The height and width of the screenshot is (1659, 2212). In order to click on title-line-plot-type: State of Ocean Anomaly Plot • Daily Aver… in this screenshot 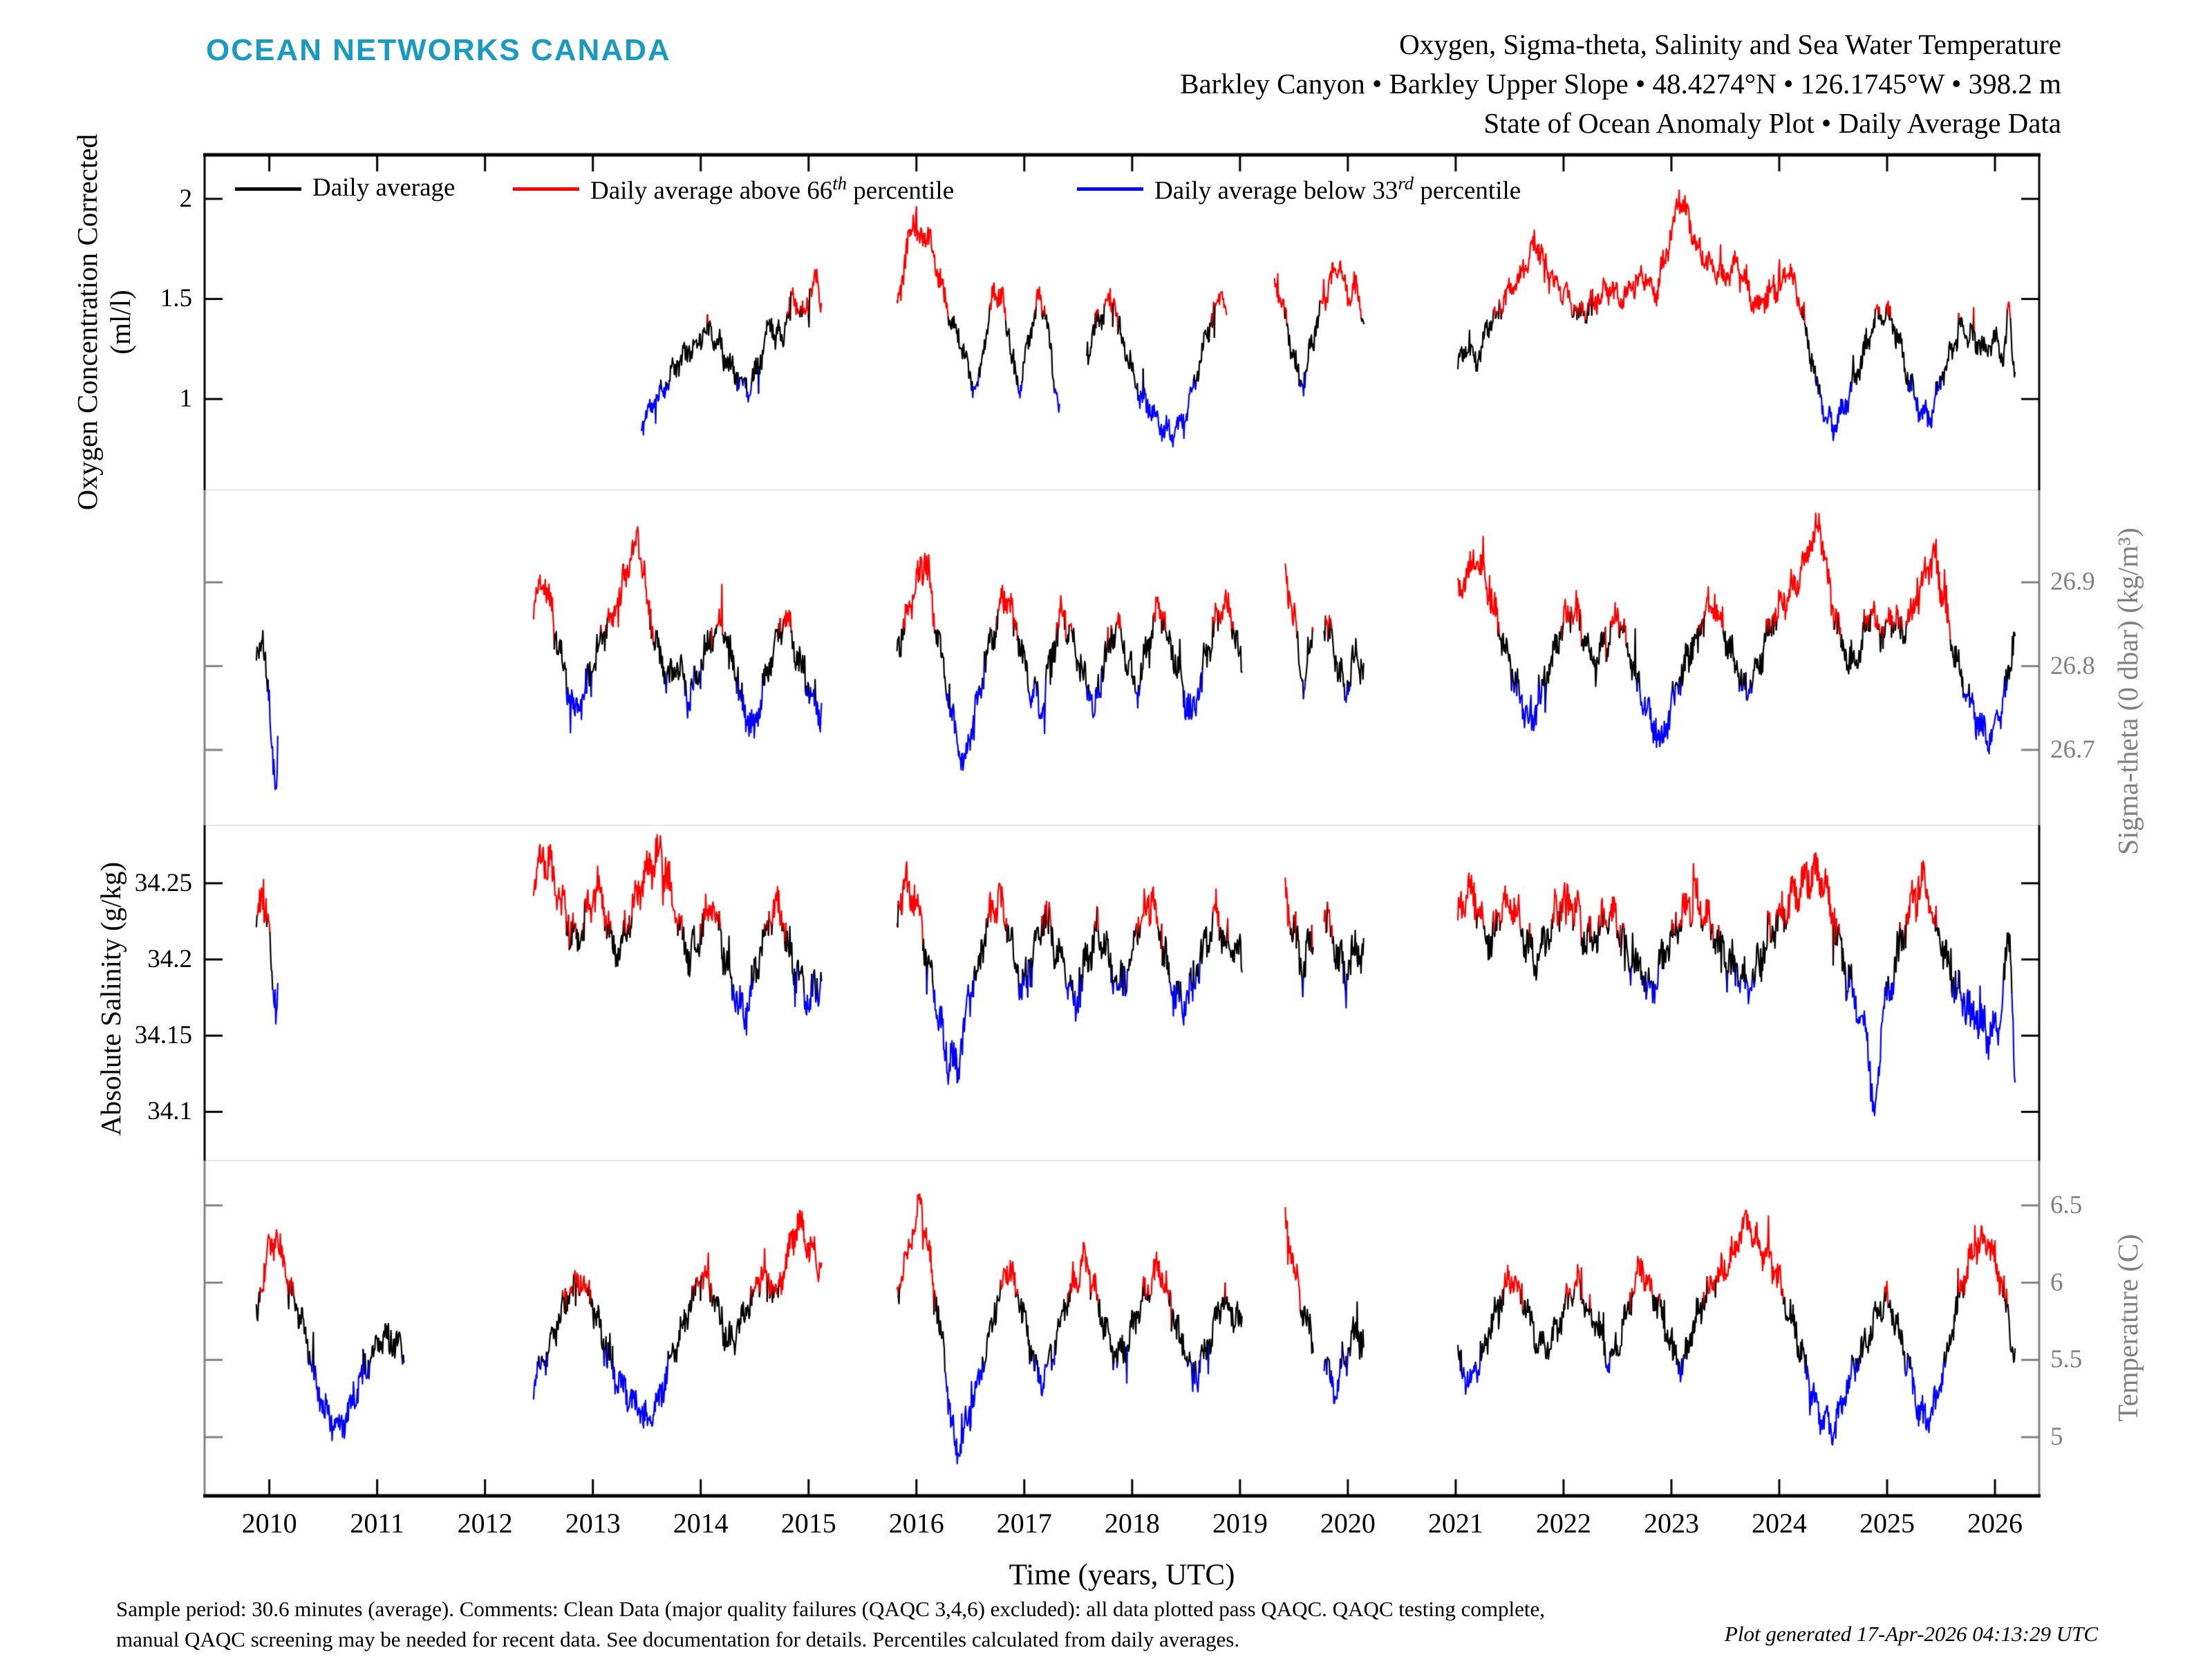, I will do `click(1772, 123)`.